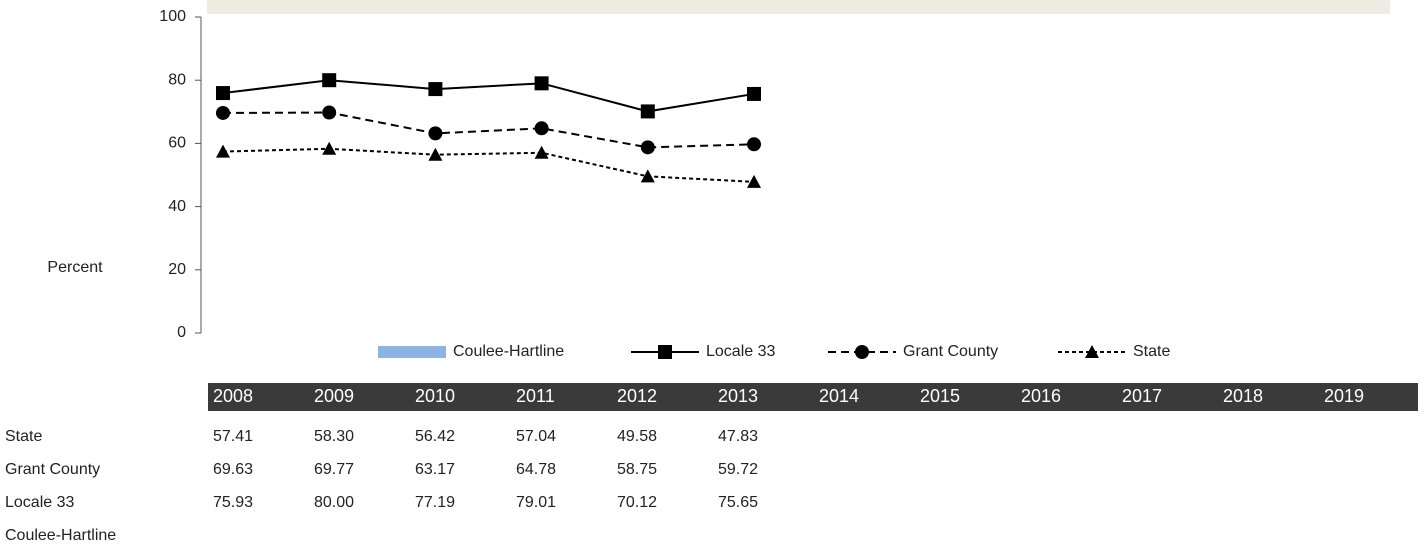  I want to click on table-cell: 63.17, so click(435, 469).